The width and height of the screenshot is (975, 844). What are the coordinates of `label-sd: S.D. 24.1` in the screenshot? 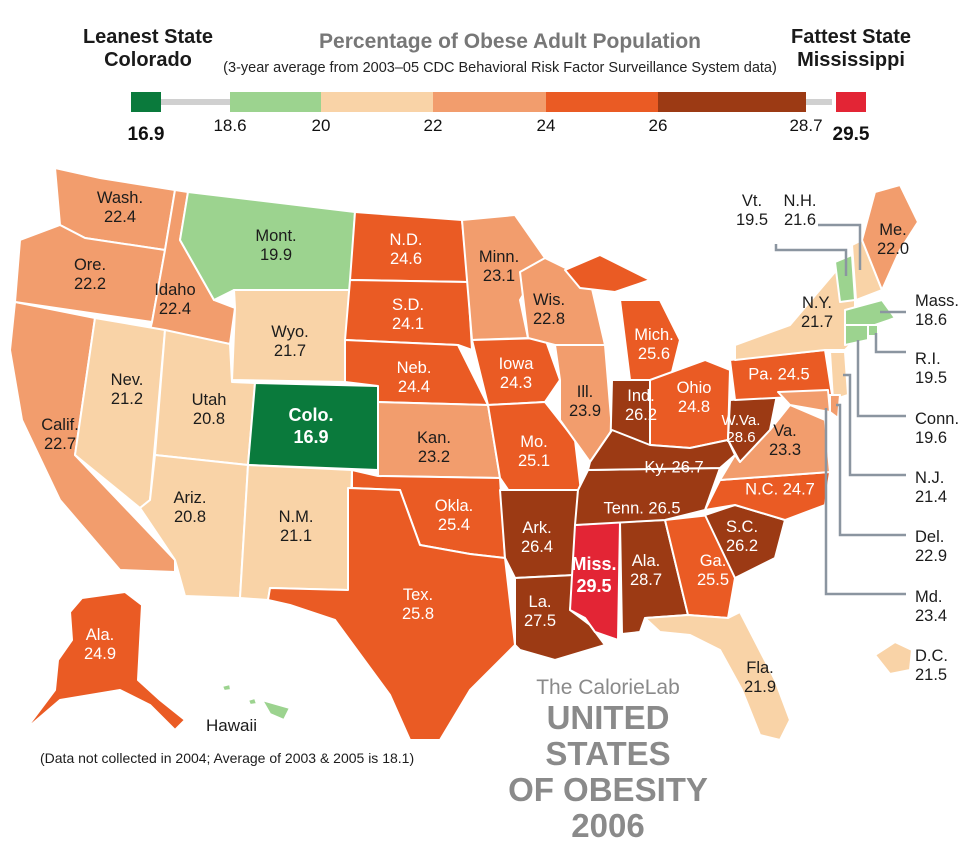 It's located at (408, 314).